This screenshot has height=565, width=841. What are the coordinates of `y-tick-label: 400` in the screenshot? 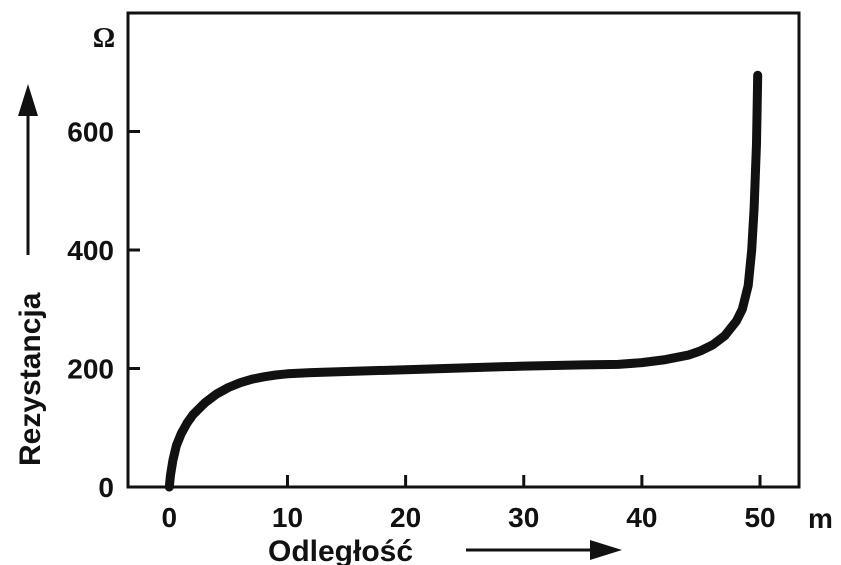 It's located at (90, 250).